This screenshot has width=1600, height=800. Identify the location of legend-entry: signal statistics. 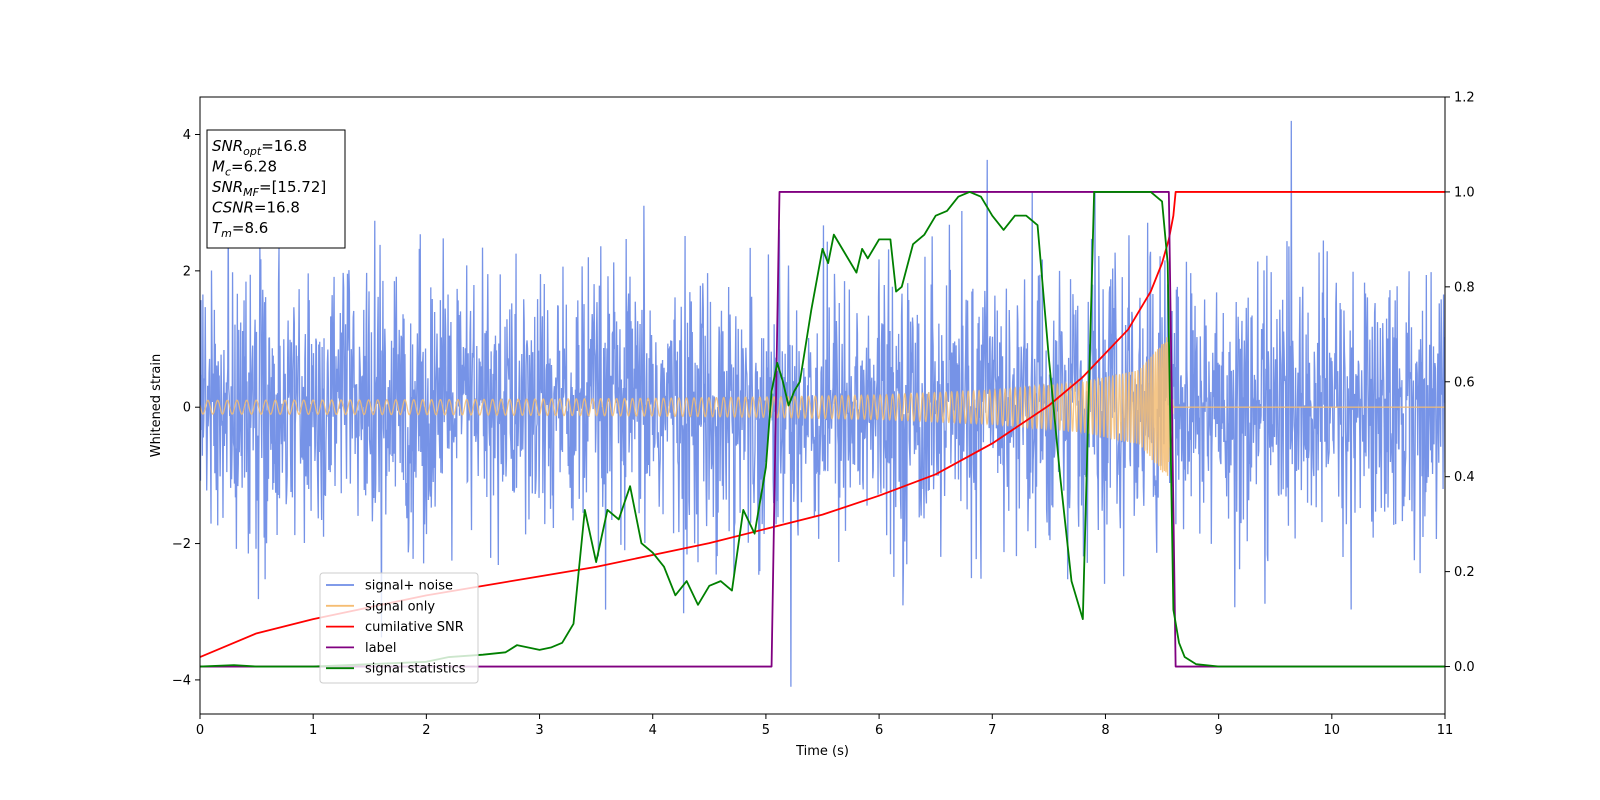
(415, 669).